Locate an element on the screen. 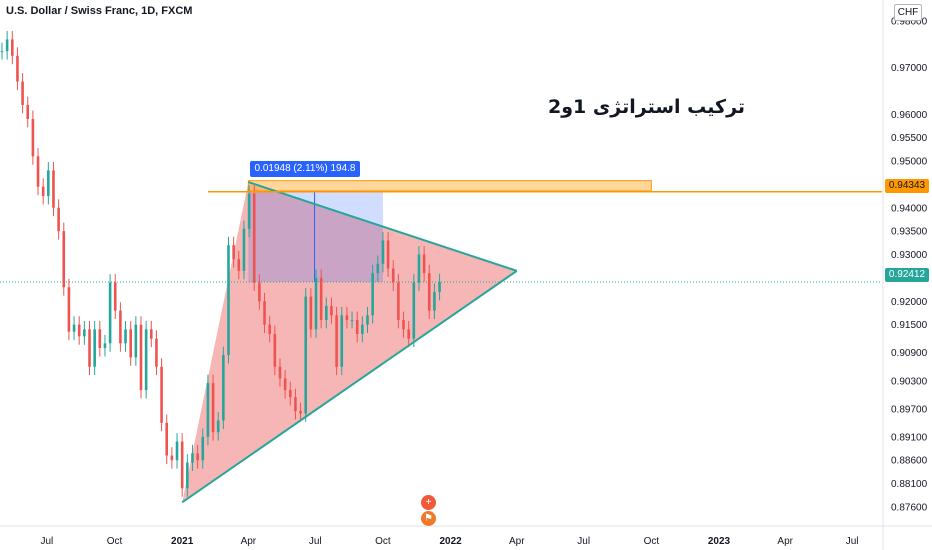  y-tick-label: 0.90300 is located at coordinates (909, 381).